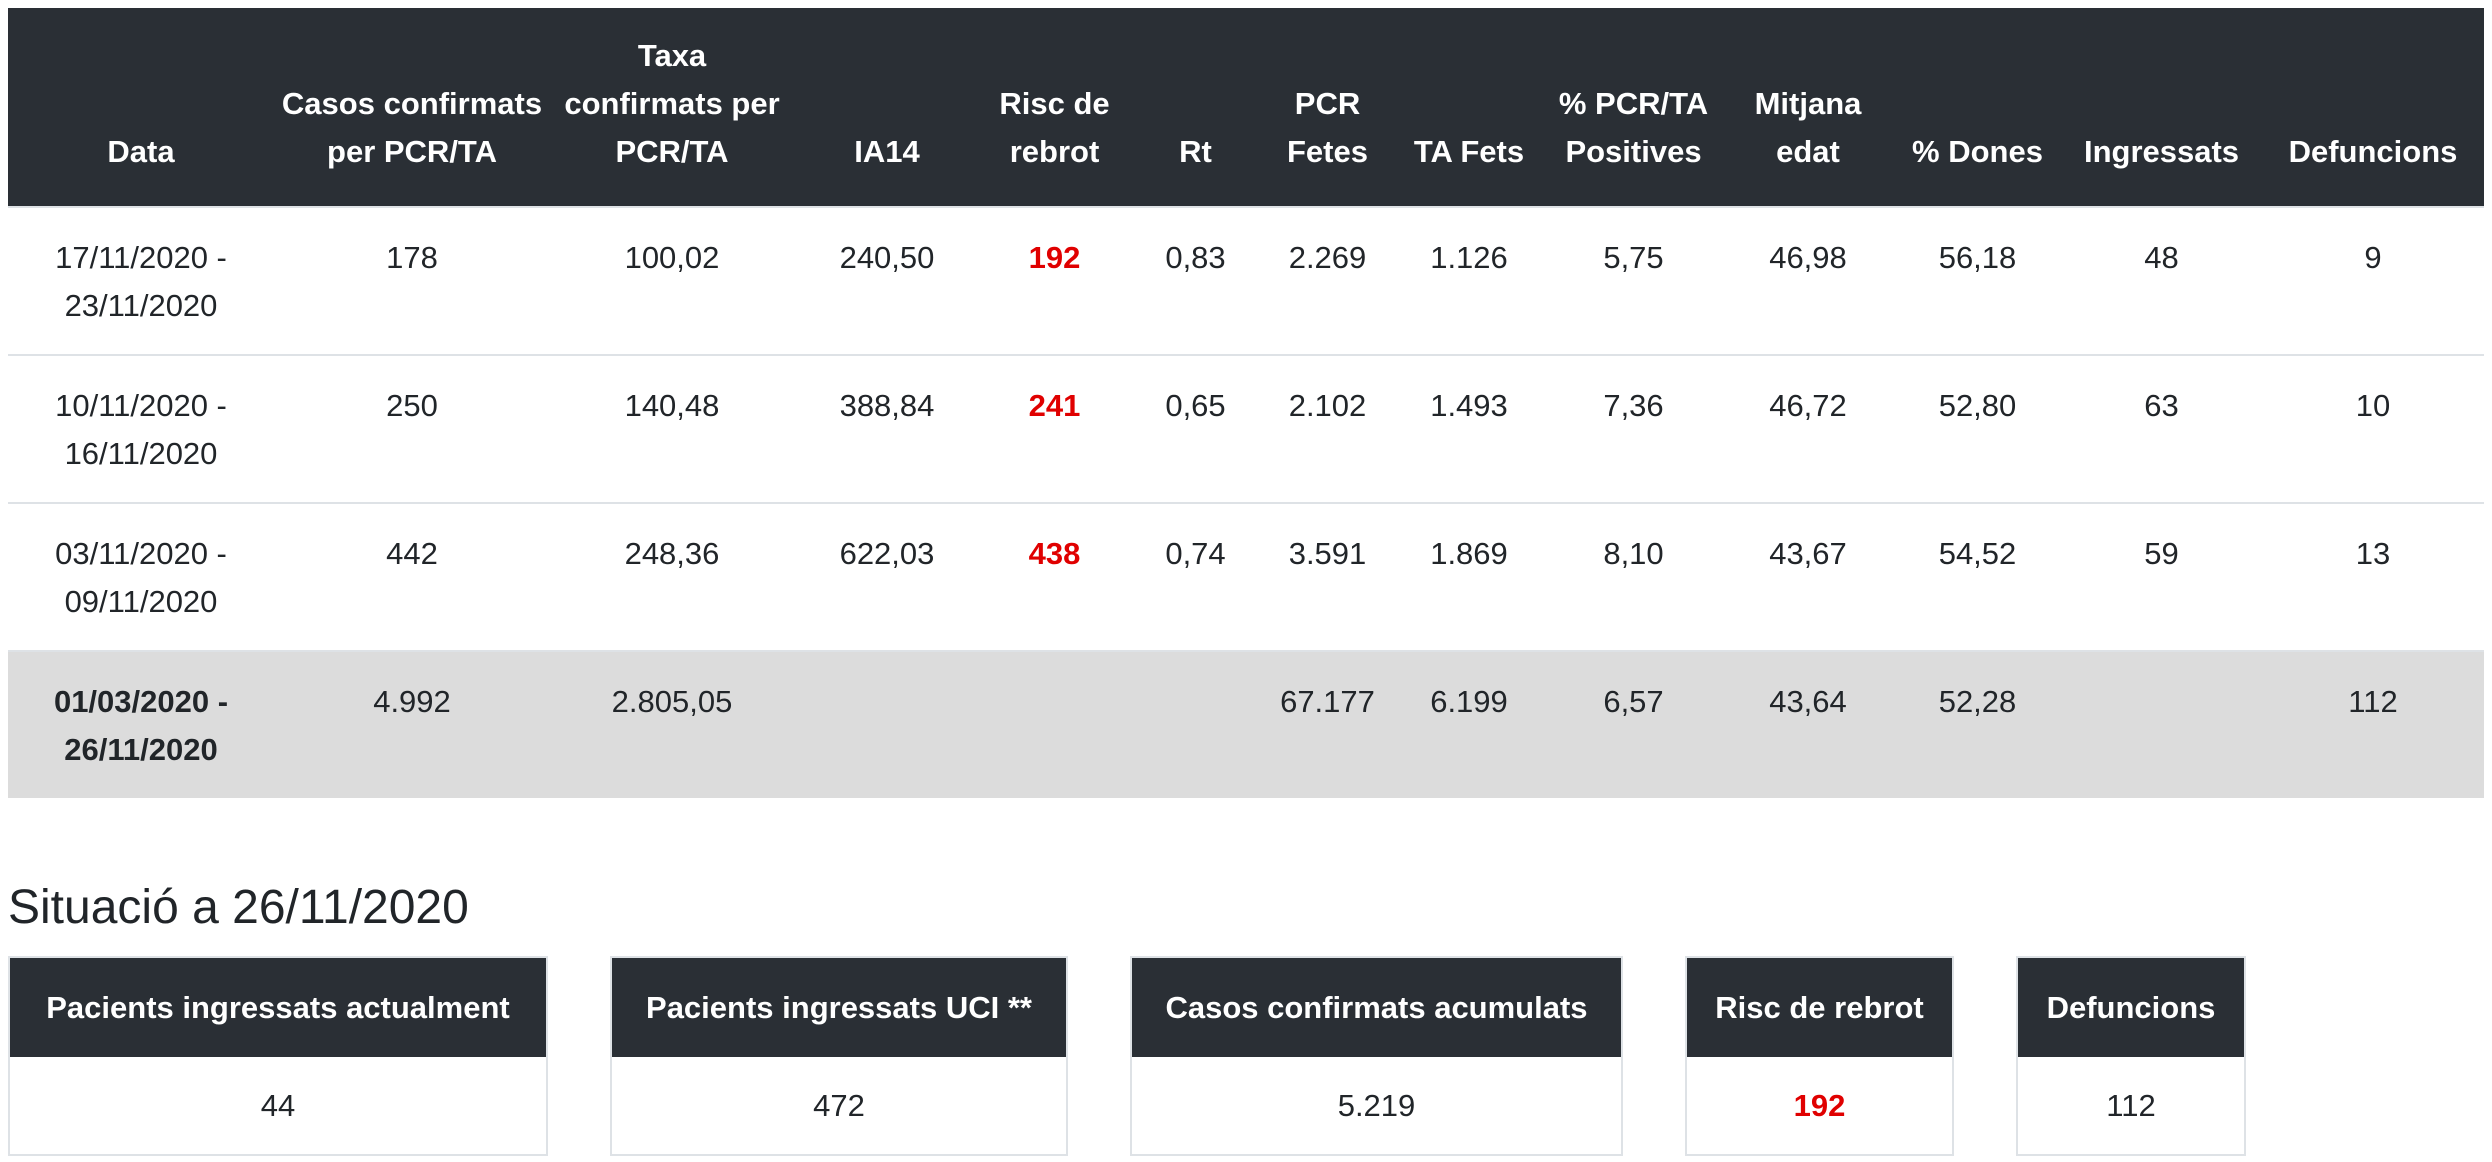 This screenshot has width=2492, height=1162. Describe the element at coordinates (2161, 280) in the screenshot. I see `table-cell: 48` at that location.